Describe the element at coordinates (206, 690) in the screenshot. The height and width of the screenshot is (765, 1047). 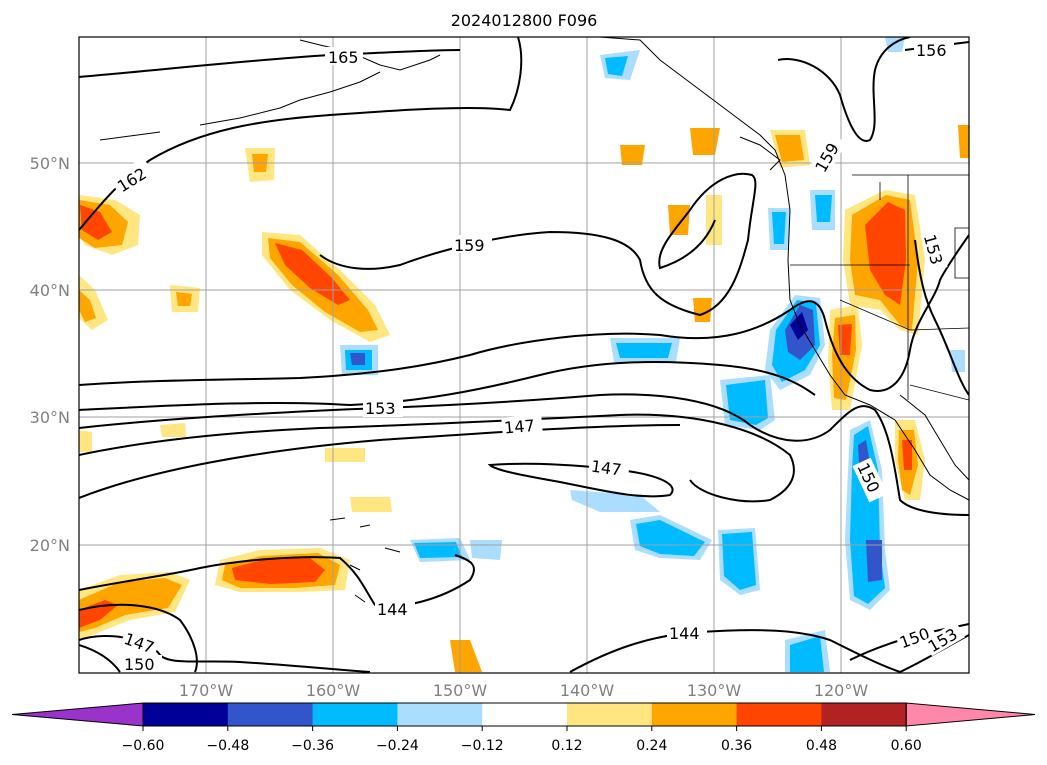
I see `lon-tick: 170°W` at that location.